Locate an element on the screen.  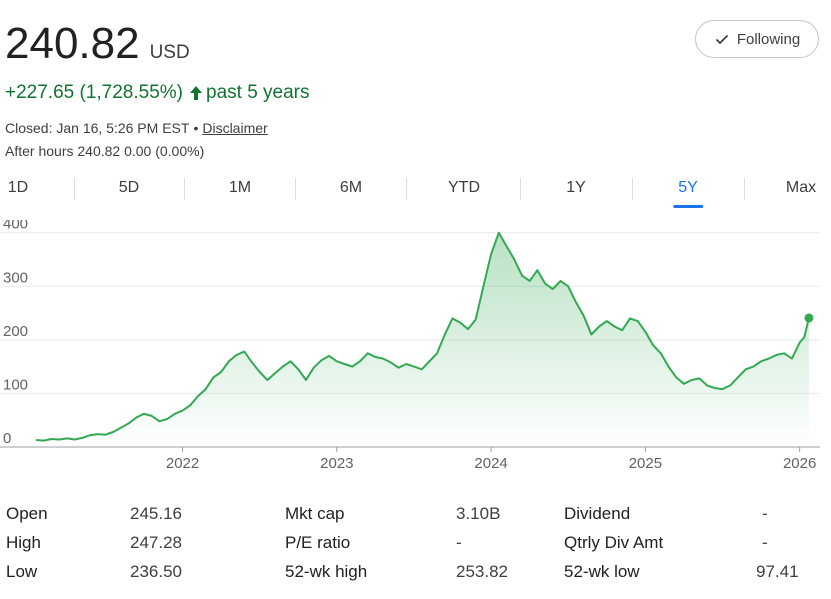
y-tick-label: 400 is located at coordinates (15, 226).